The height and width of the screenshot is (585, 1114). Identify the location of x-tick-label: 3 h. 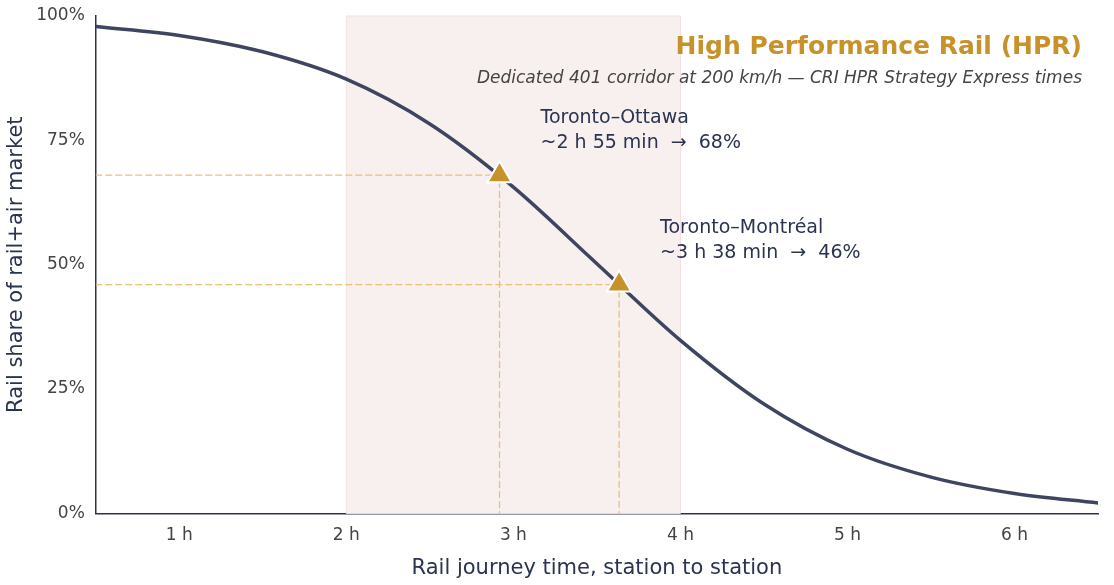
(513, 534).